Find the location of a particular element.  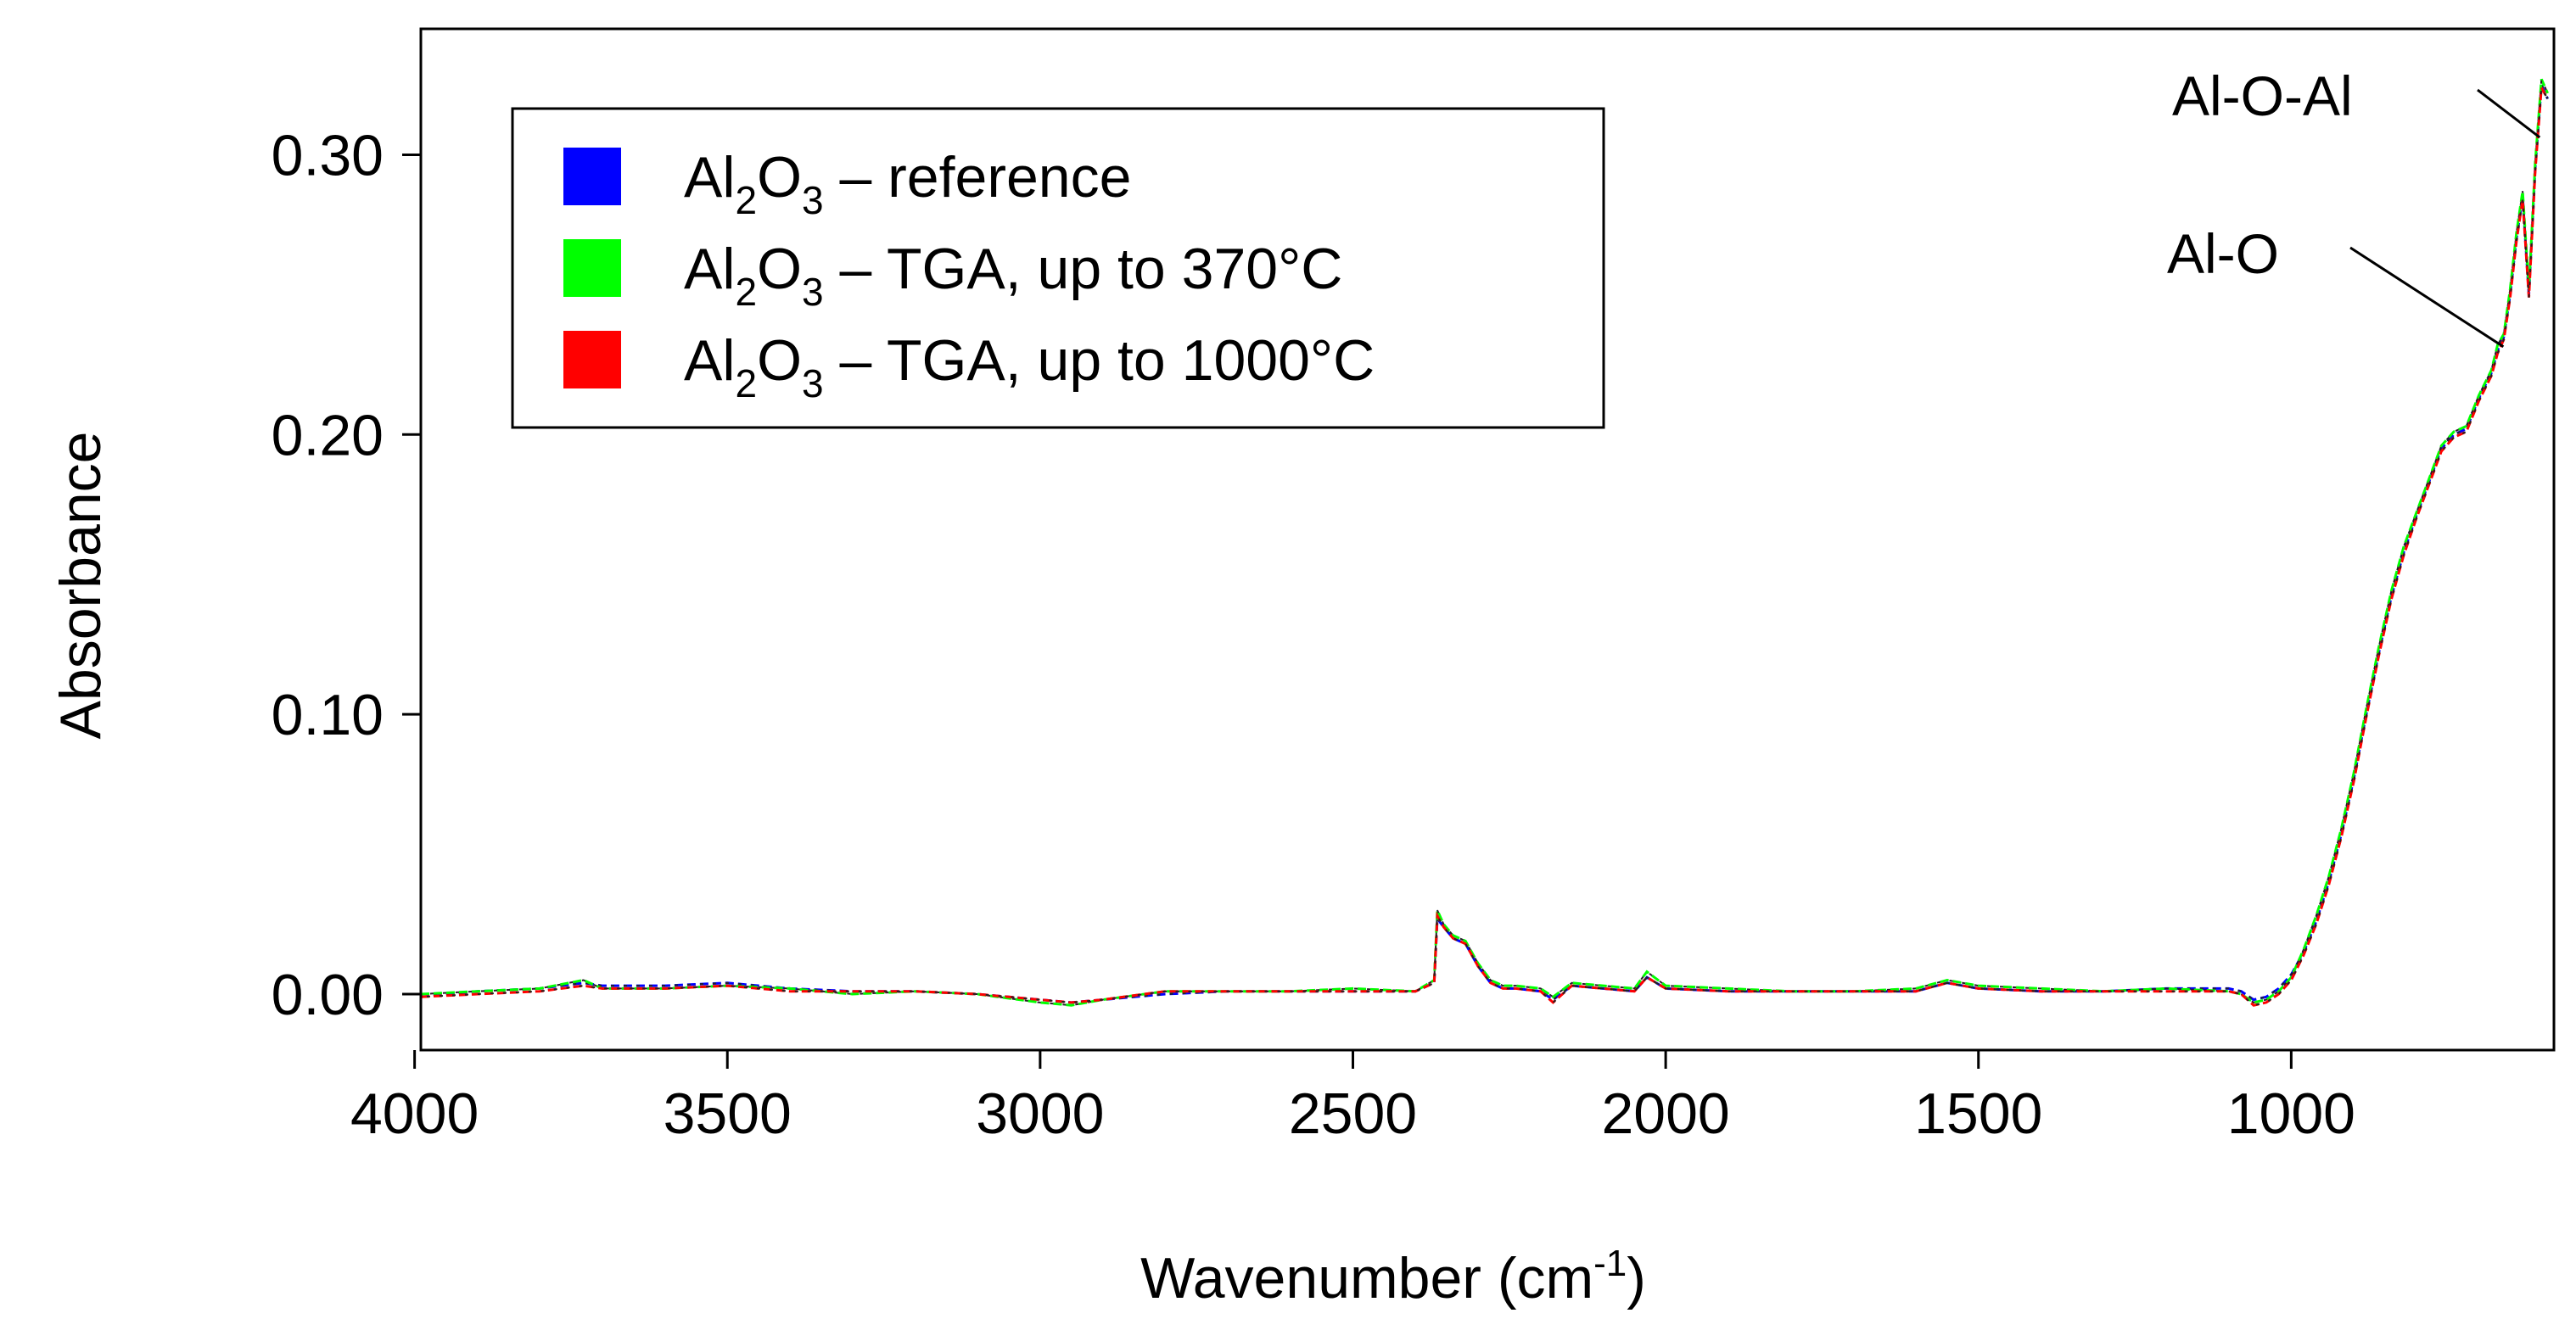

x-tick-label: 3500 is located at coordinates (728, 1113).